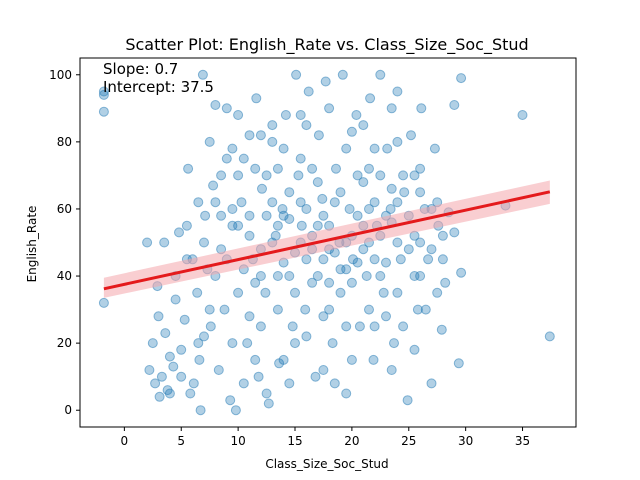  Describe the element at coordinates (158, 87) in the screenshot. I see `intercept-annotation: Intercept: 37.5` at that location.